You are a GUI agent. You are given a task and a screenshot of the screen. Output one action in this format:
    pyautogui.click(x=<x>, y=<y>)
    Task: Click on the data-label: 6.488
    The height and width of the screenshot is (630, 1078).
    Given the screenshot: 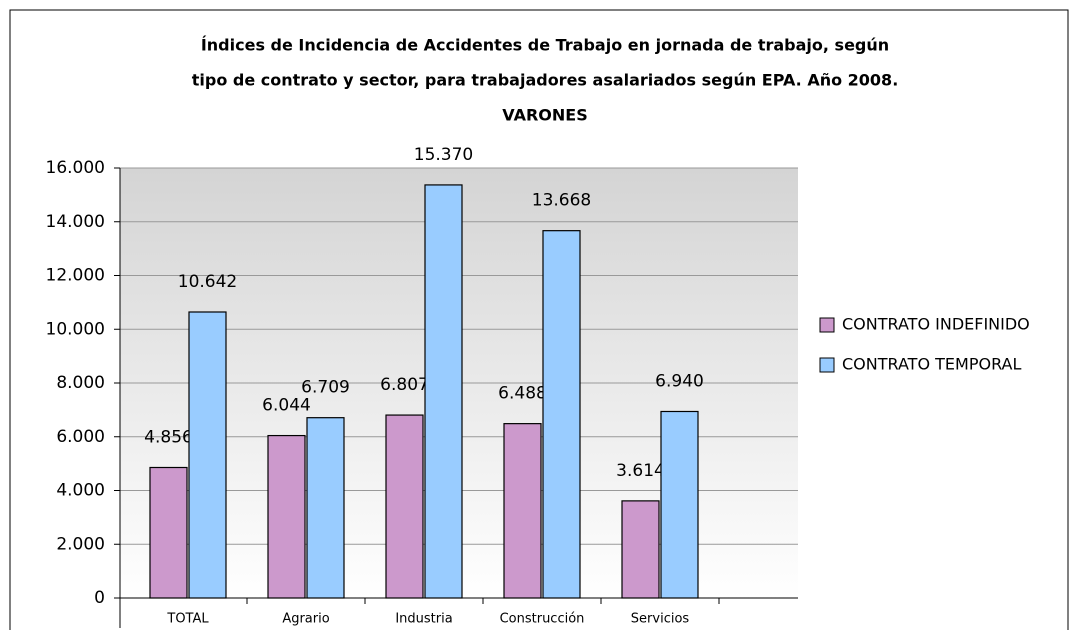 What is the action you would take?
    pyautogui.click(x=522, y=394)
    